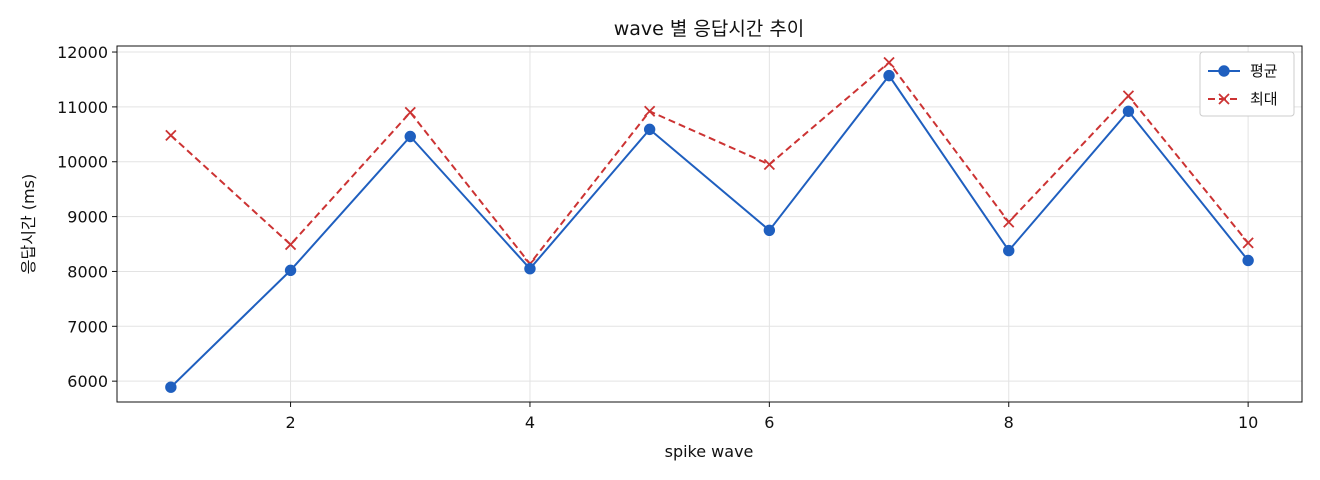  Describe the element at coordinates (82, 107) in the screenshot. I see `y-tick-label: 11000` at that location.